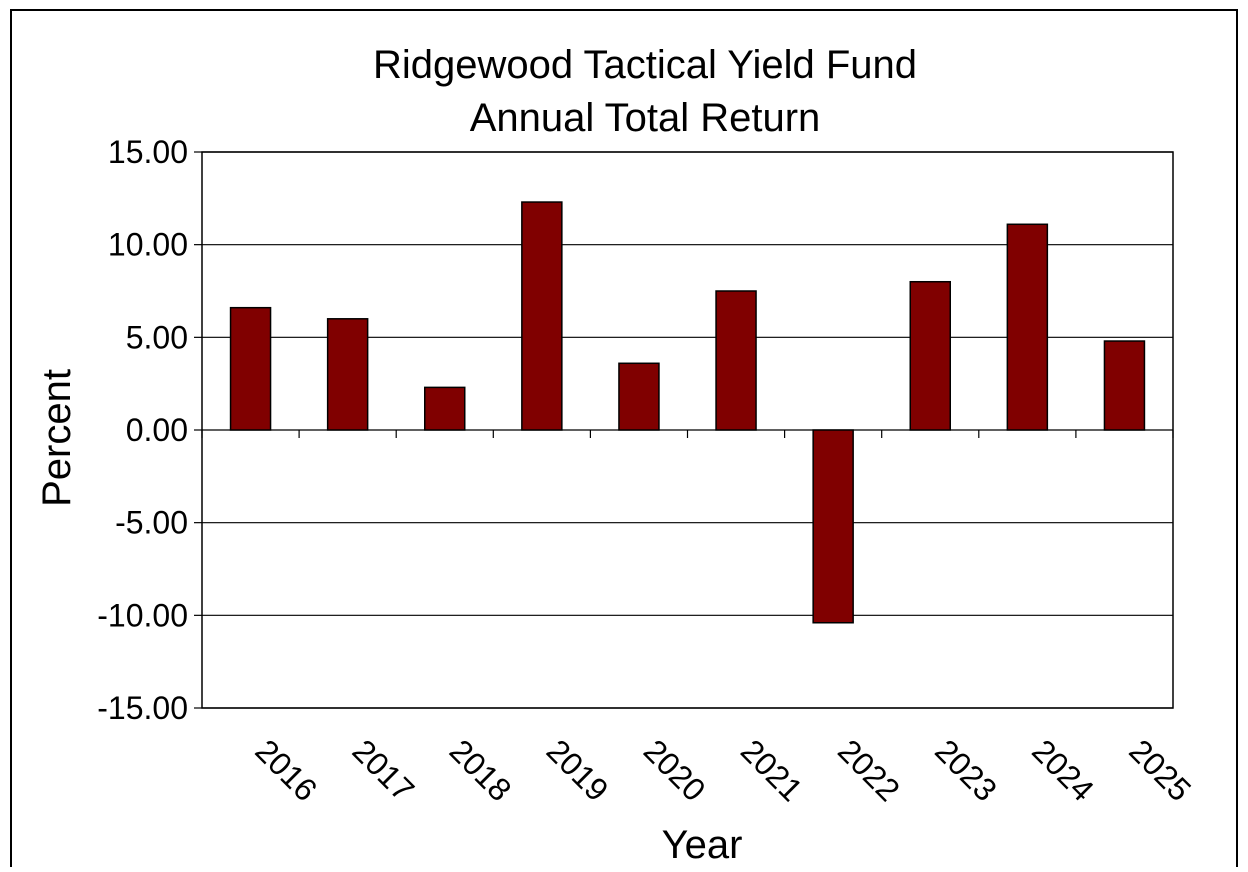  I want to click on x-tick-label: 2023, so click(966, 770).